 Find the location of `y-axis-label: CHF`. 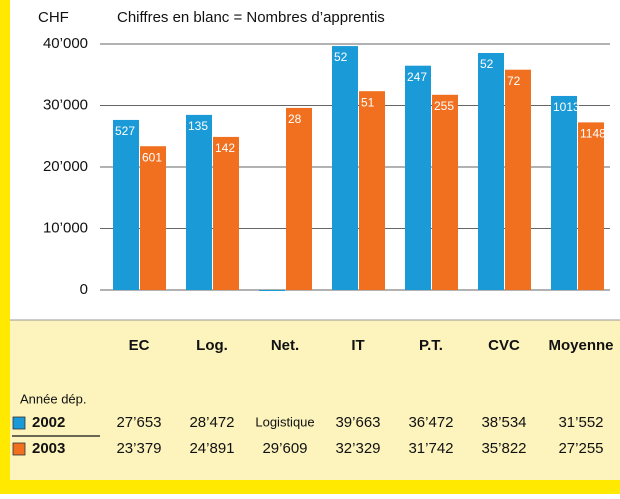

y-axis-label: CHF is located at coordinates (53, 17).